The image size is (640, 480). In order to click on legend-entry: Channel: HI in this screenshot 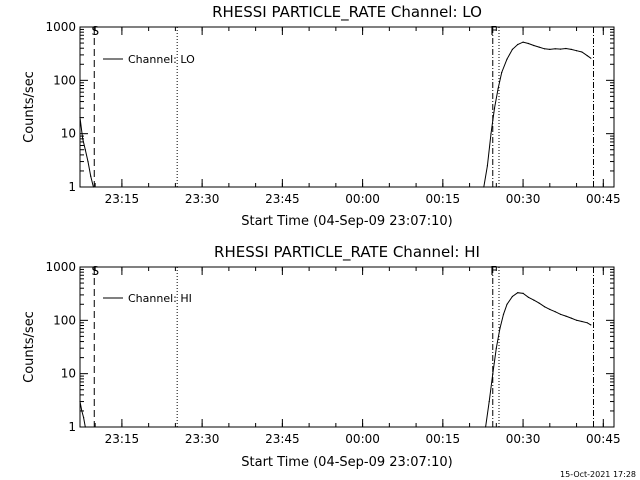, I will do `click(160, 298)`.